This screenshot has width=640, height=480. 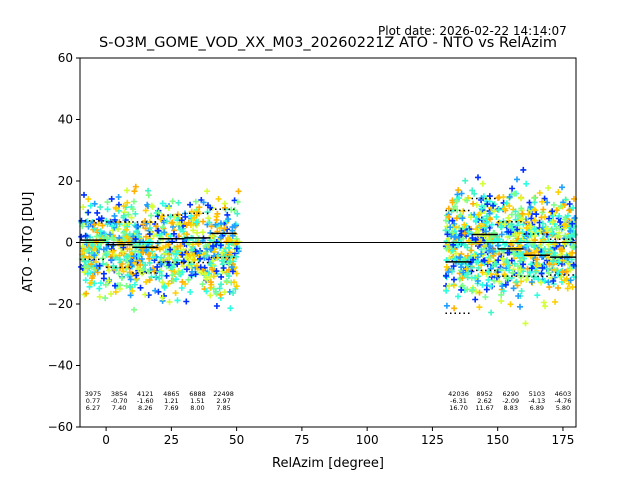 I want to click on bin-std-label: 8.83, so click(x=510, y=408).